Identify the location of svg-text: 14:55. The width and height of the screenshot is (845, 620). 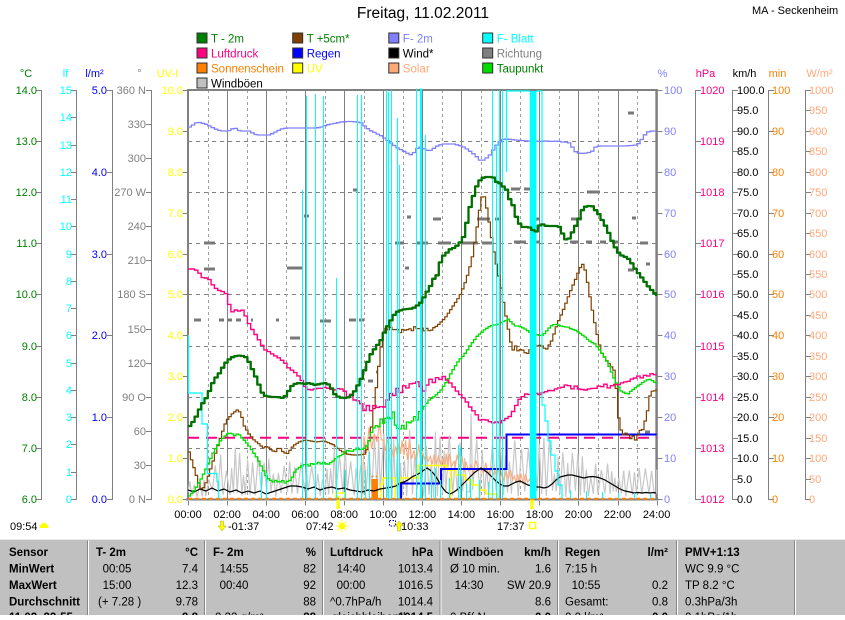
(234, 570).